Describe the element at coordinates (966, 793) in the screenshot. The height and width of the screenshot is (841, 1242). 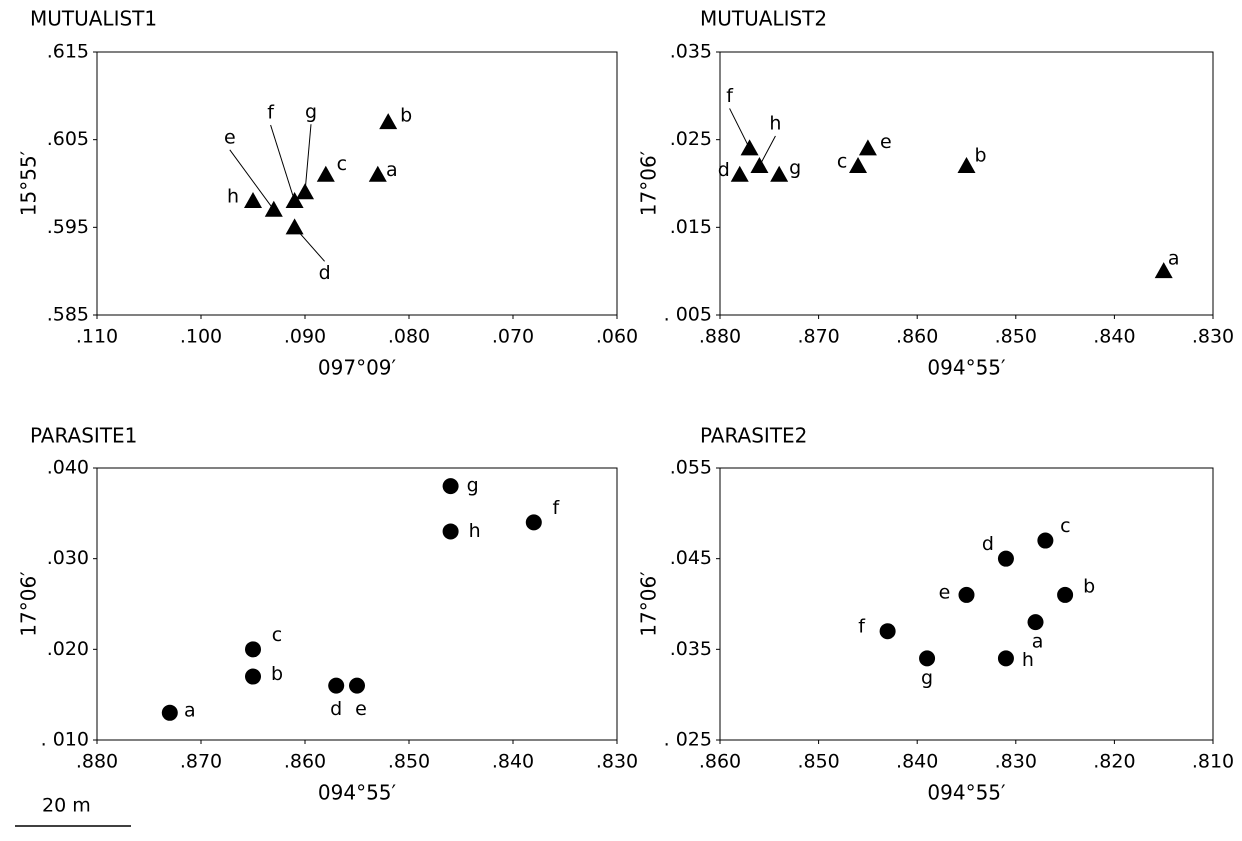
I see `x-axis-label: 094°55′` at that location.